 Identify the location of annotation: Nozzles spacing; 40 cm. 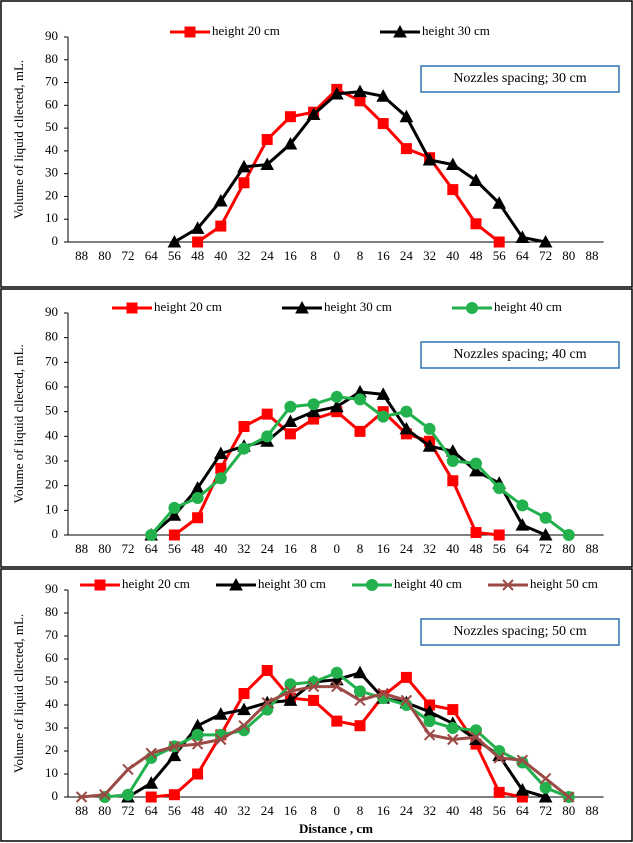
(519, 354).